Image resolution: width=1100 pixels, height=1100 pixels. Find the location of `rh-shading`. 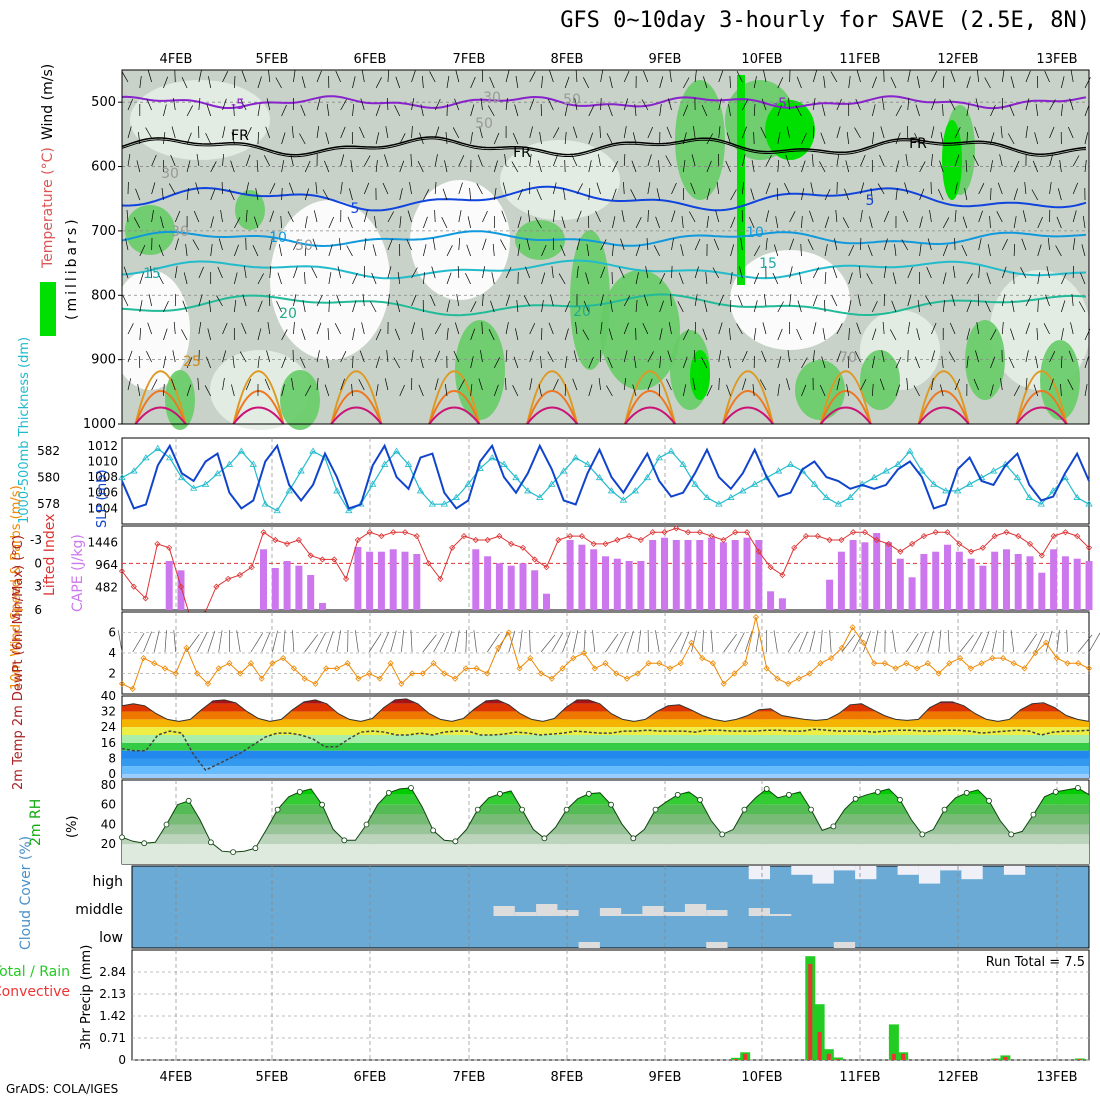

rh-shading is located at coordinates (330, 280).